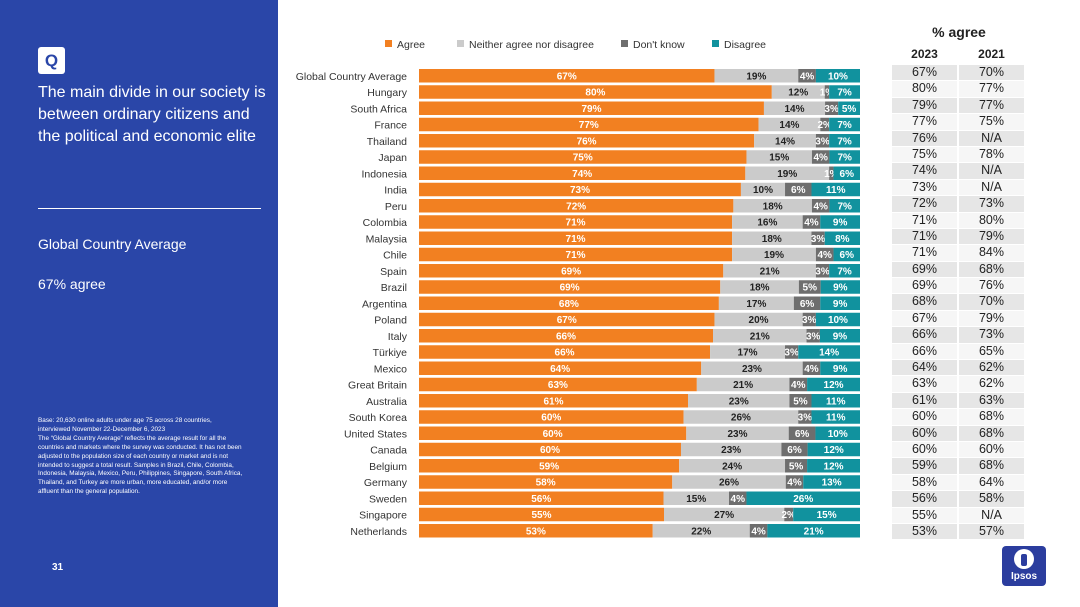  Describe the element at coordinates (589, 125) in the screenshot. I see `data-label: 77%` at that location.